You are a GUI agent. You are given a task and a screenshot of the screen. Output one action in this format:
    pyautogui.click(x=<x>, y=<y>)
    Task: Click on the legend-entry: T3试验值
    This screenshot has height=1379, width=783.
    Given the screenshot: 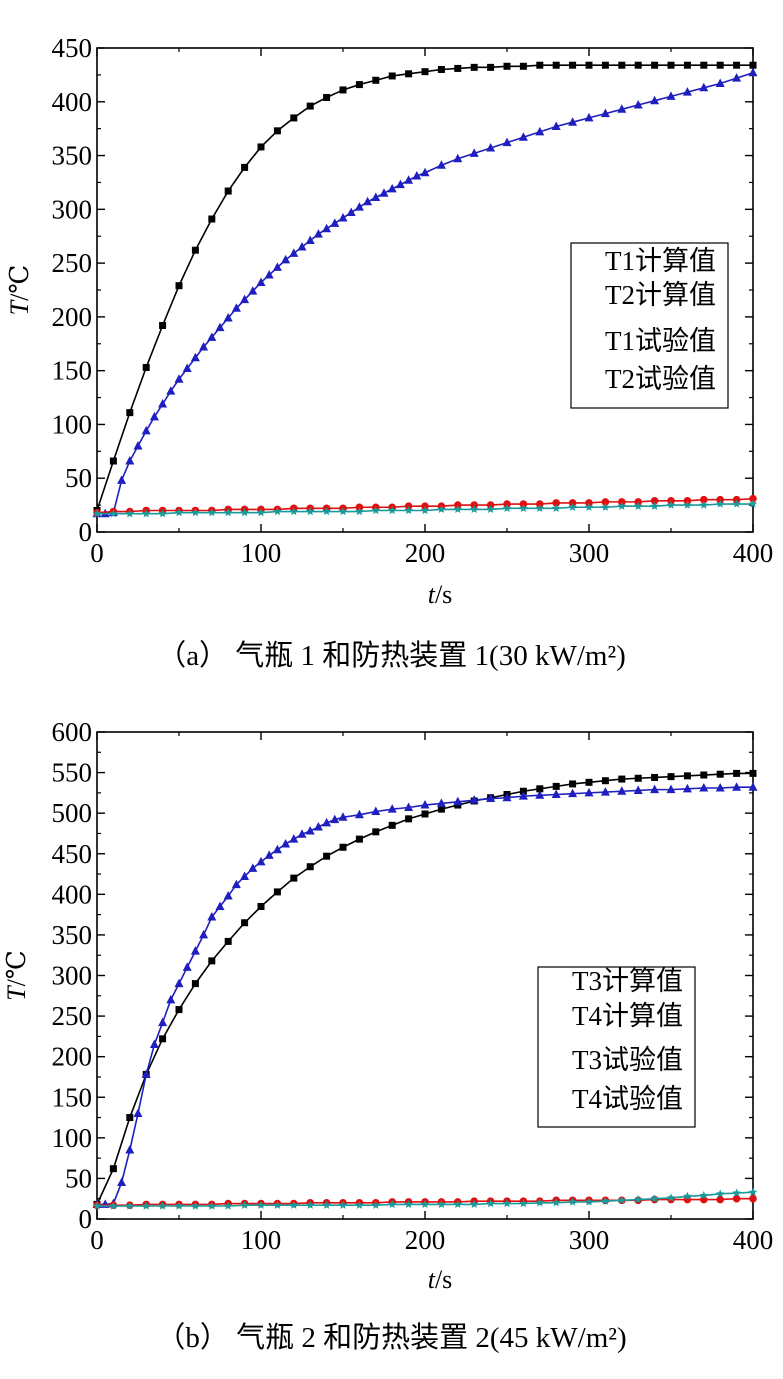 What is the action you would take?
    pyautogui.click(x=627, y=1060)
    